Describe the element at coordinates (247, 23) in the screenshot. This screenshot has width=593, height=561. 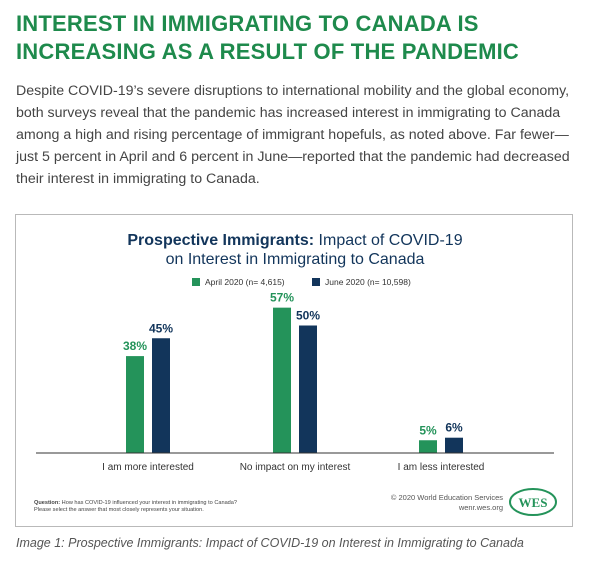
I see `heading-line-1: INTEREST IN IMMIGRATING TO CANADA IS` at that location.